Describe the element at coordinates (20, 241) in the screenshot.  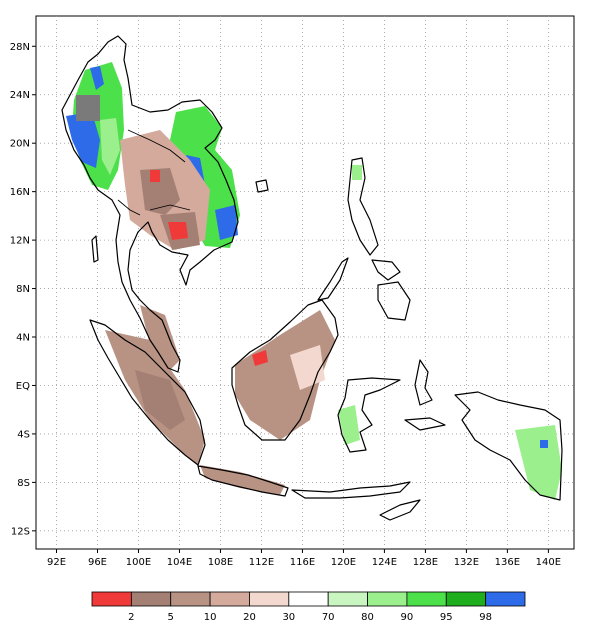
I see `lat-tick-label: 12N` at that location.